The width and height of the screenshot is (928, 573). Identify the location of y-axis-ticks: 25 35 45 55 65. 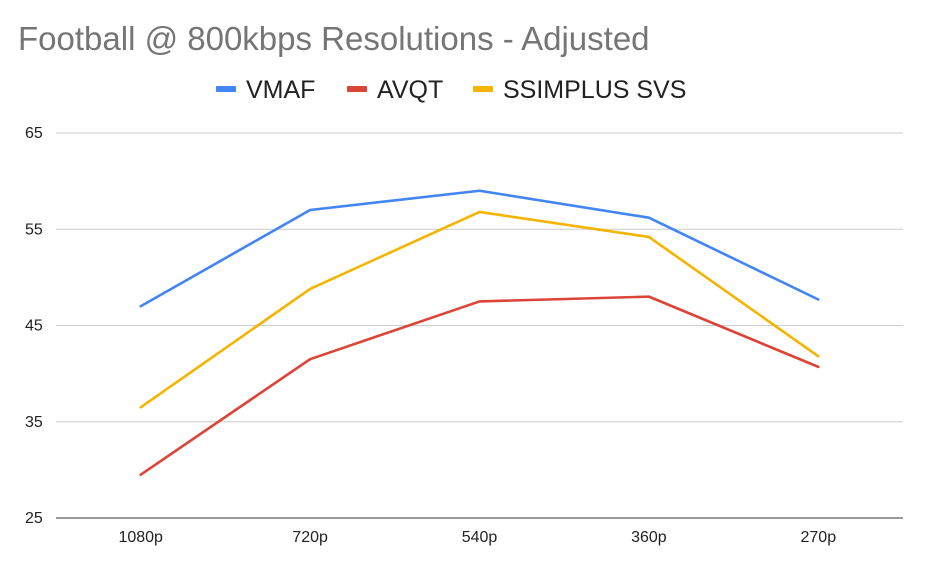
(34, 326).